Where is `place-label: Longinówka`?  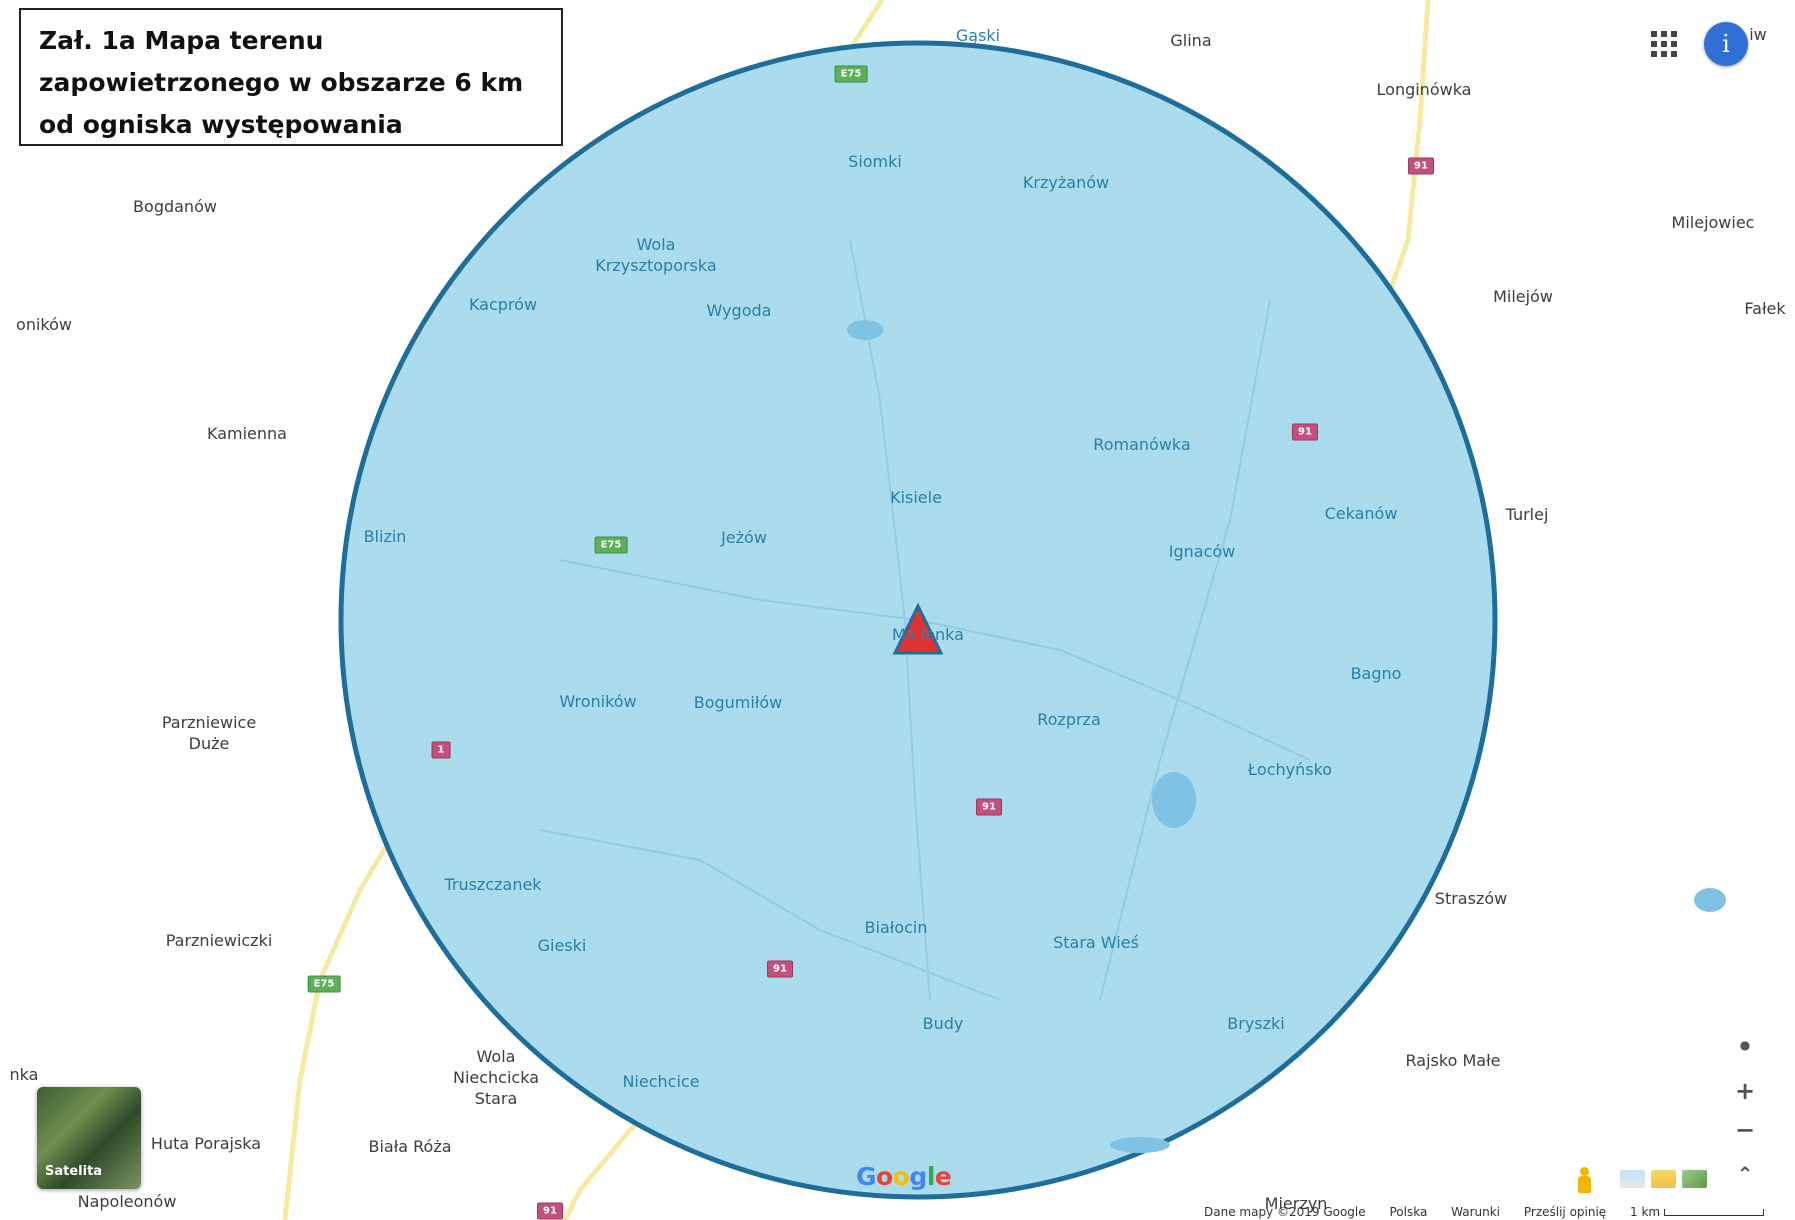 place-label: Longinówka is located at coordinates (1424, 89).